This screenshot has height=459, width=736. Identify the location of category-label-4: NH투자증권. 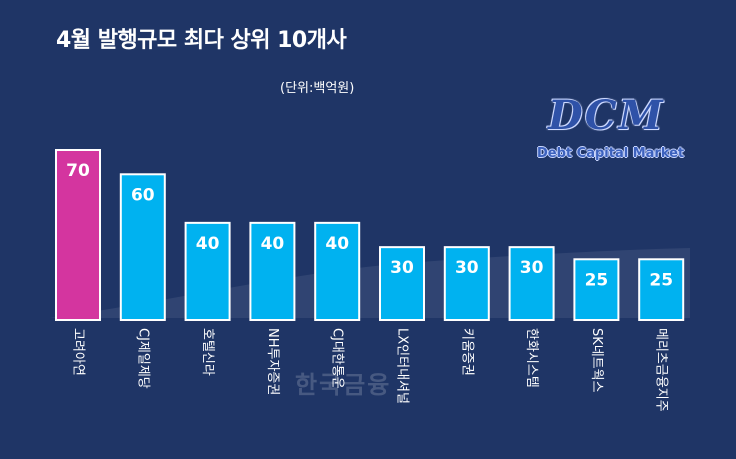
(272, 361).